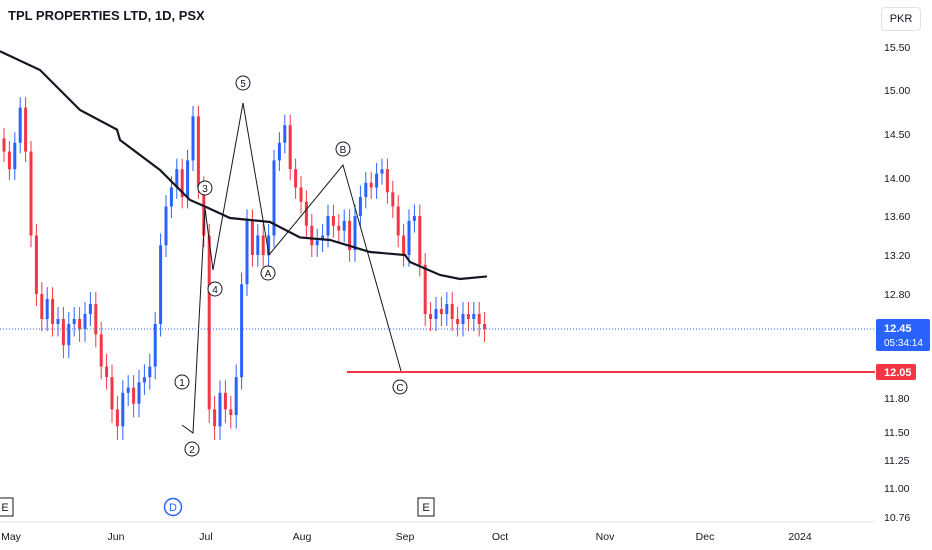  Describe the element at coordinates (705, 537) in the screenshot. I see `time-tick-label: Dec` at that location.